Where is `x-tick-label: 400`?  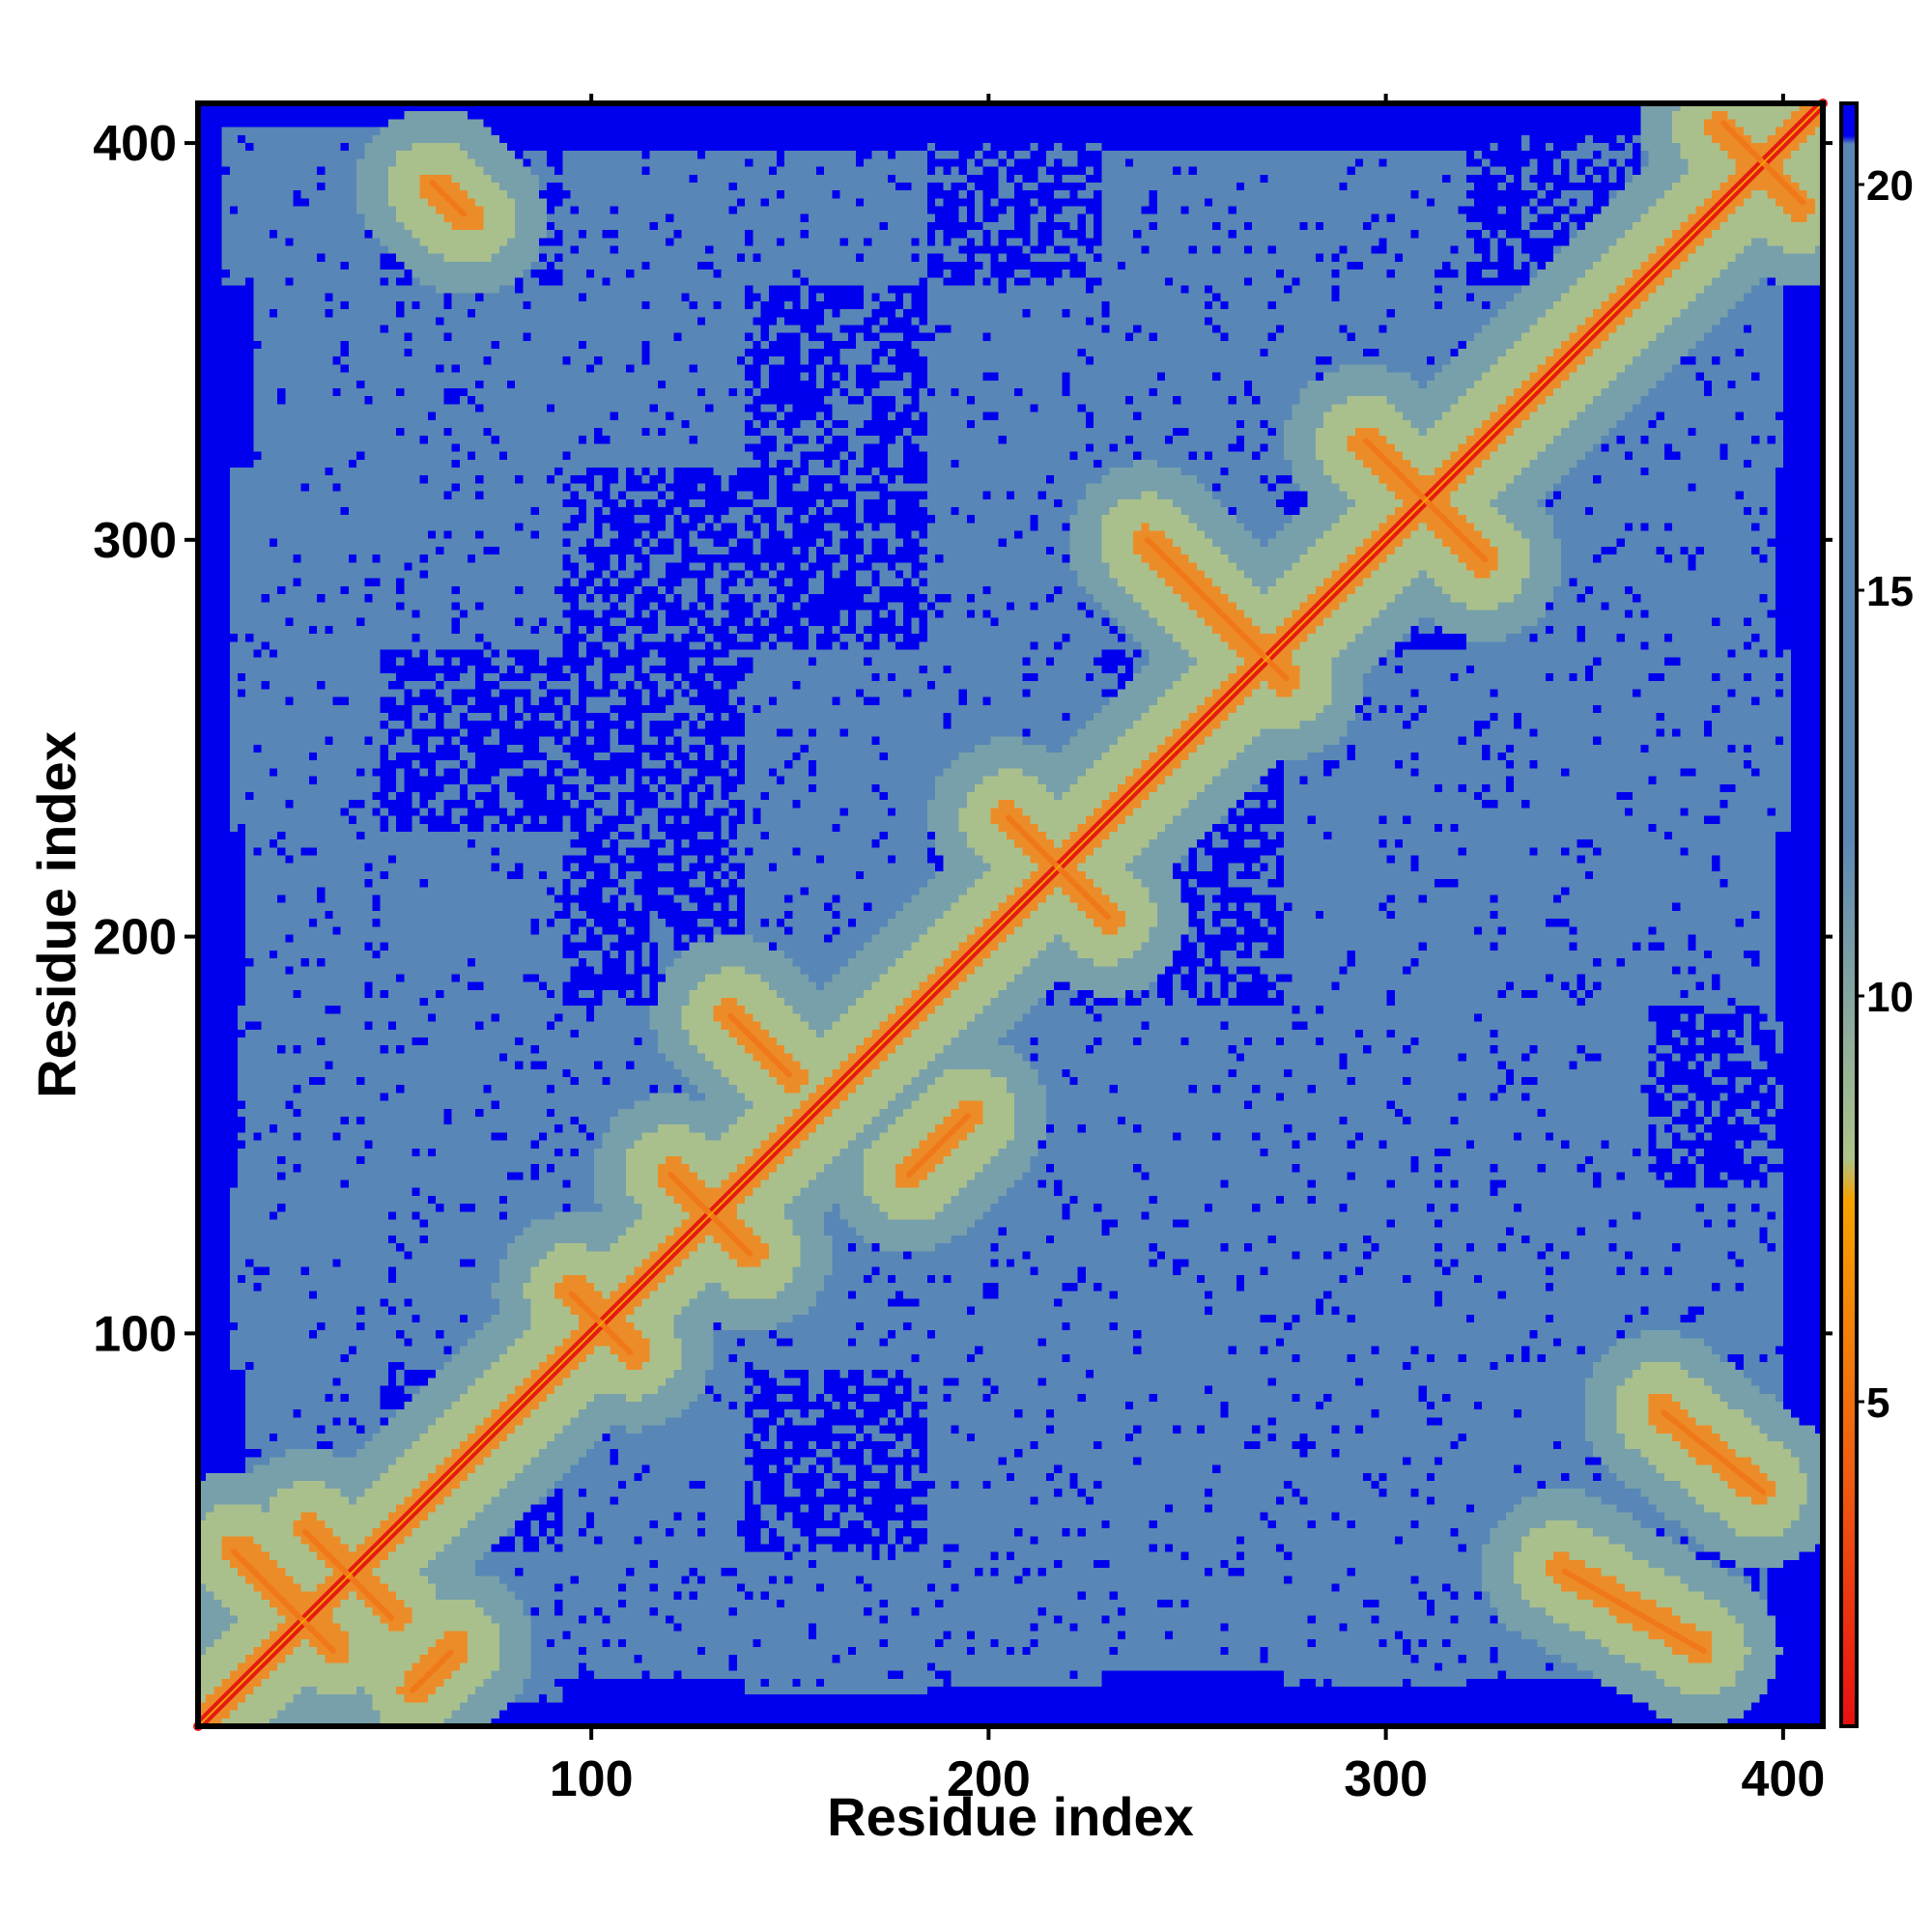 x-tick-label: 400 is located at coordinates (1783, 1779).